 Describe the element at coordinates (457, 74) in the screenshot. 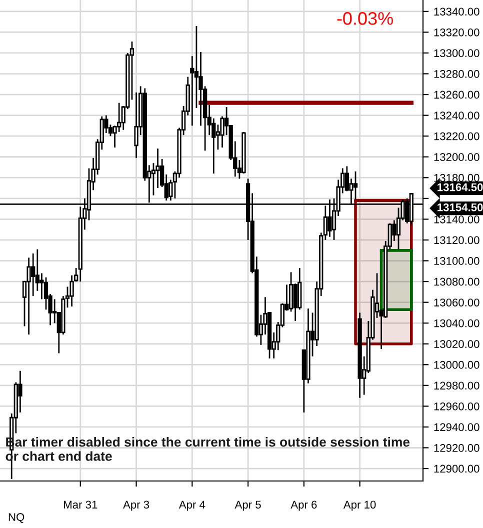

I see `y-tick-label: 13280.00` at that location.